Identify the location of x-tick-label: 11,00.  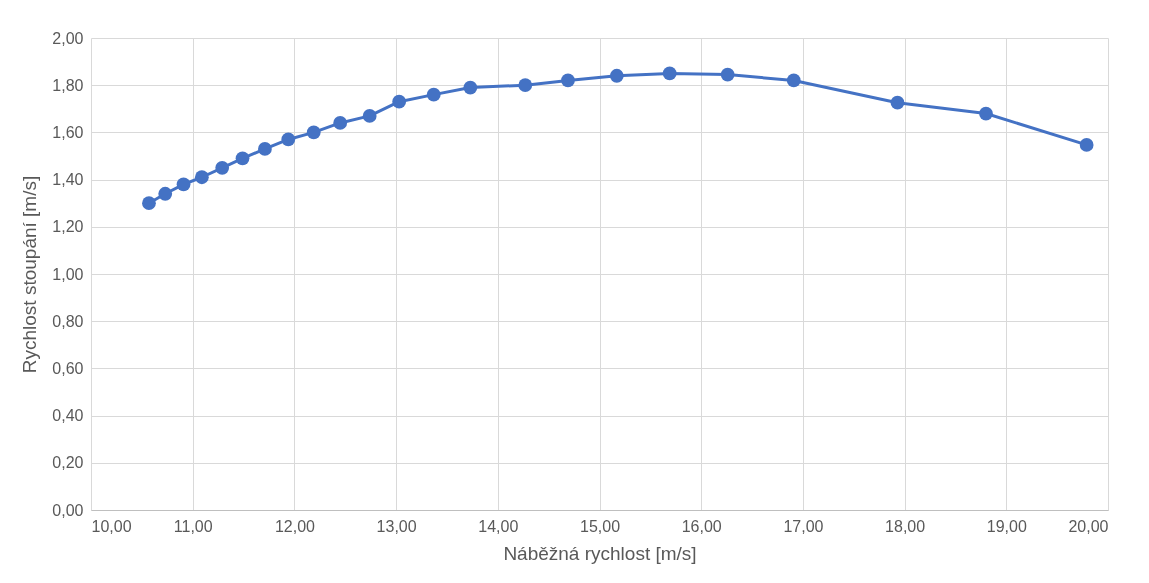
(193, 526).